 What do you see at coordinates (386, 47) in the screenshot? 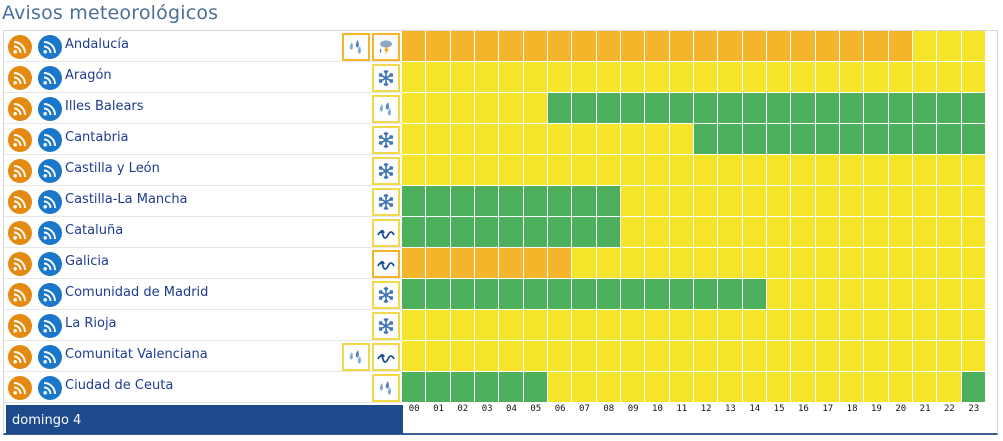
I see `storm-icon` at bounding box center [386, 47].